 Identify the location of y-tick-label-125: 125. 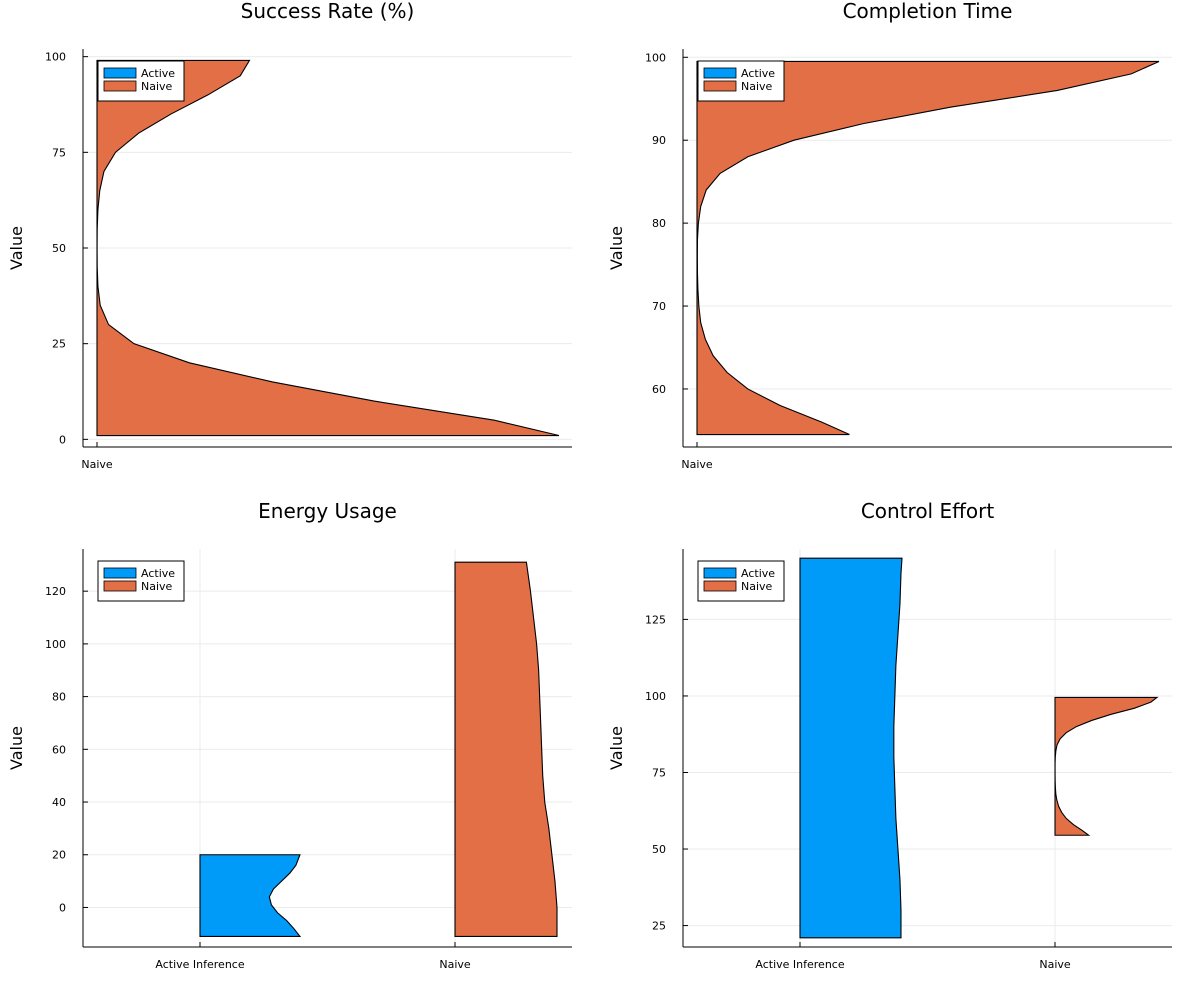
(655, 619).